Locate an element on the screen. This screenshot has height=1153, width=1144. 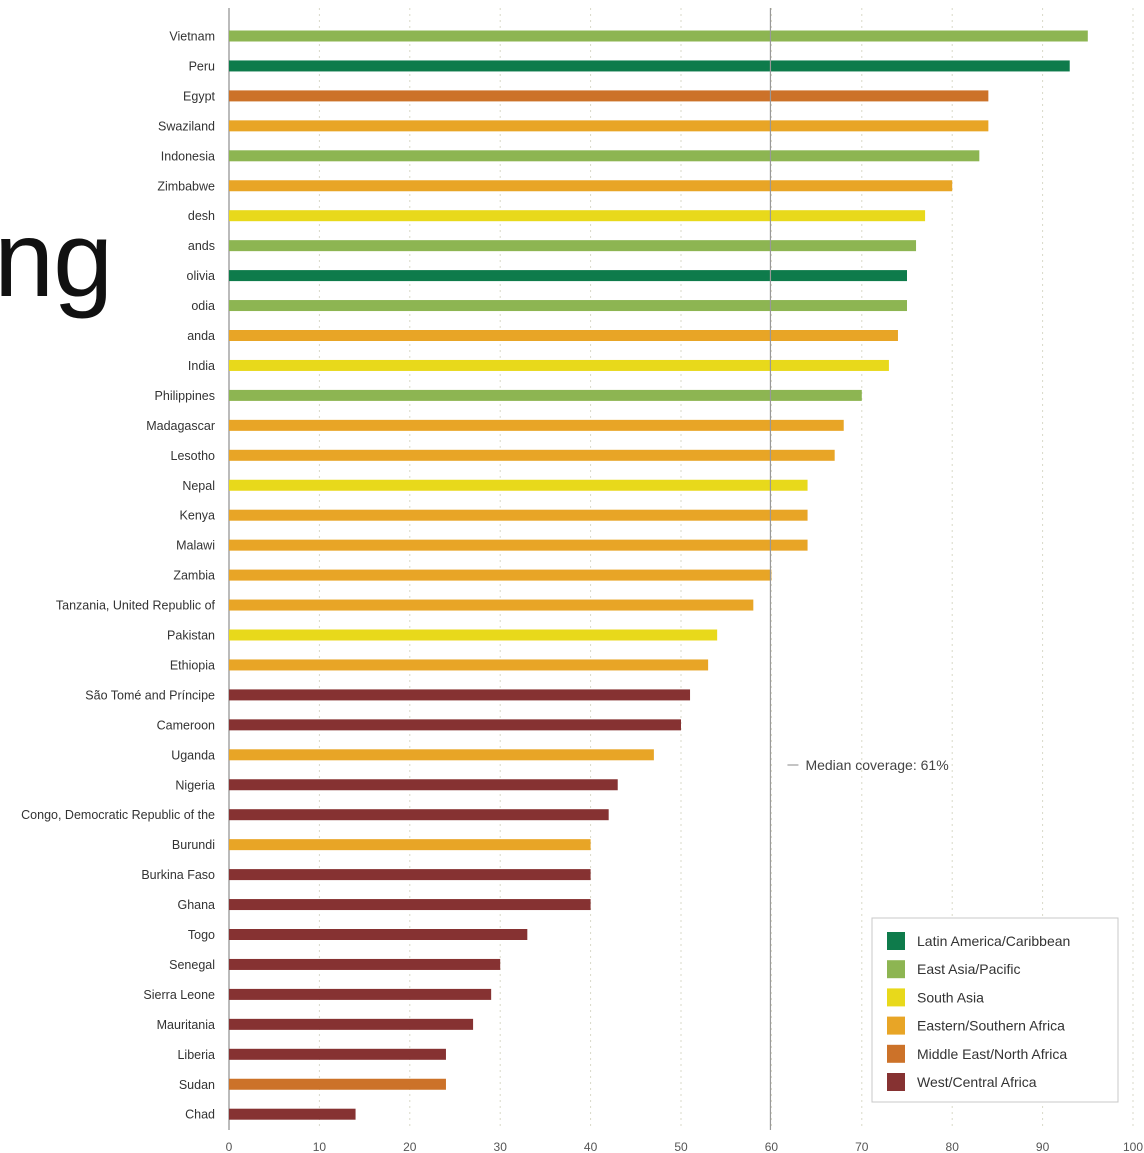
x-tick-labels: 0 10 20 30 40 50 60 70 80 90 100 is located at coordinates (685, 1146).